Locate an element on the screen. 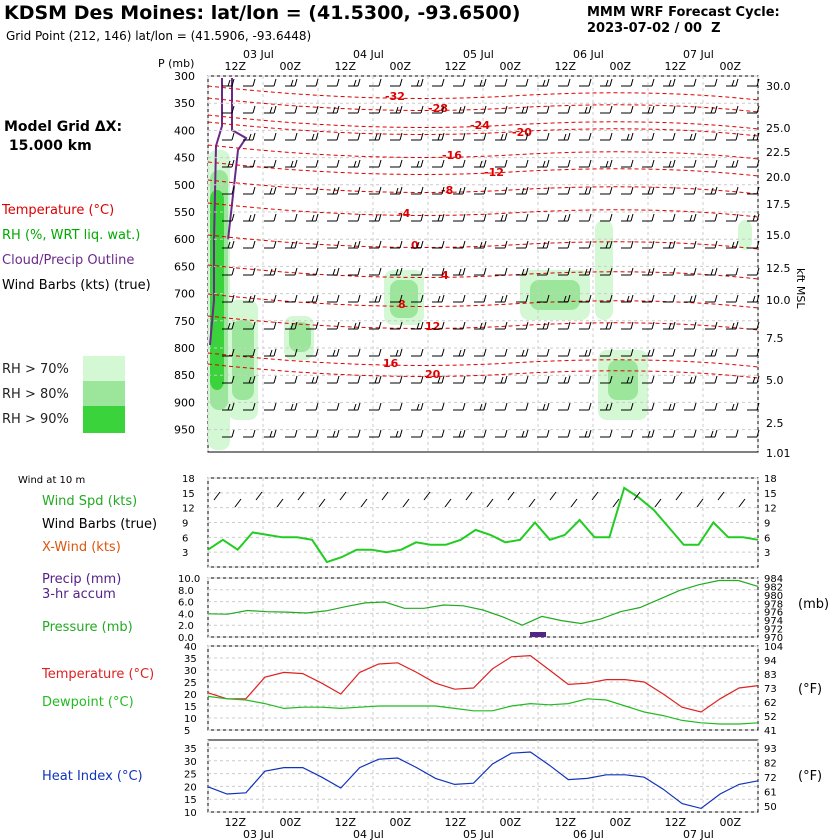  model-grid-line1: Model Grid ΔX: is located at coordinates (63, 127).